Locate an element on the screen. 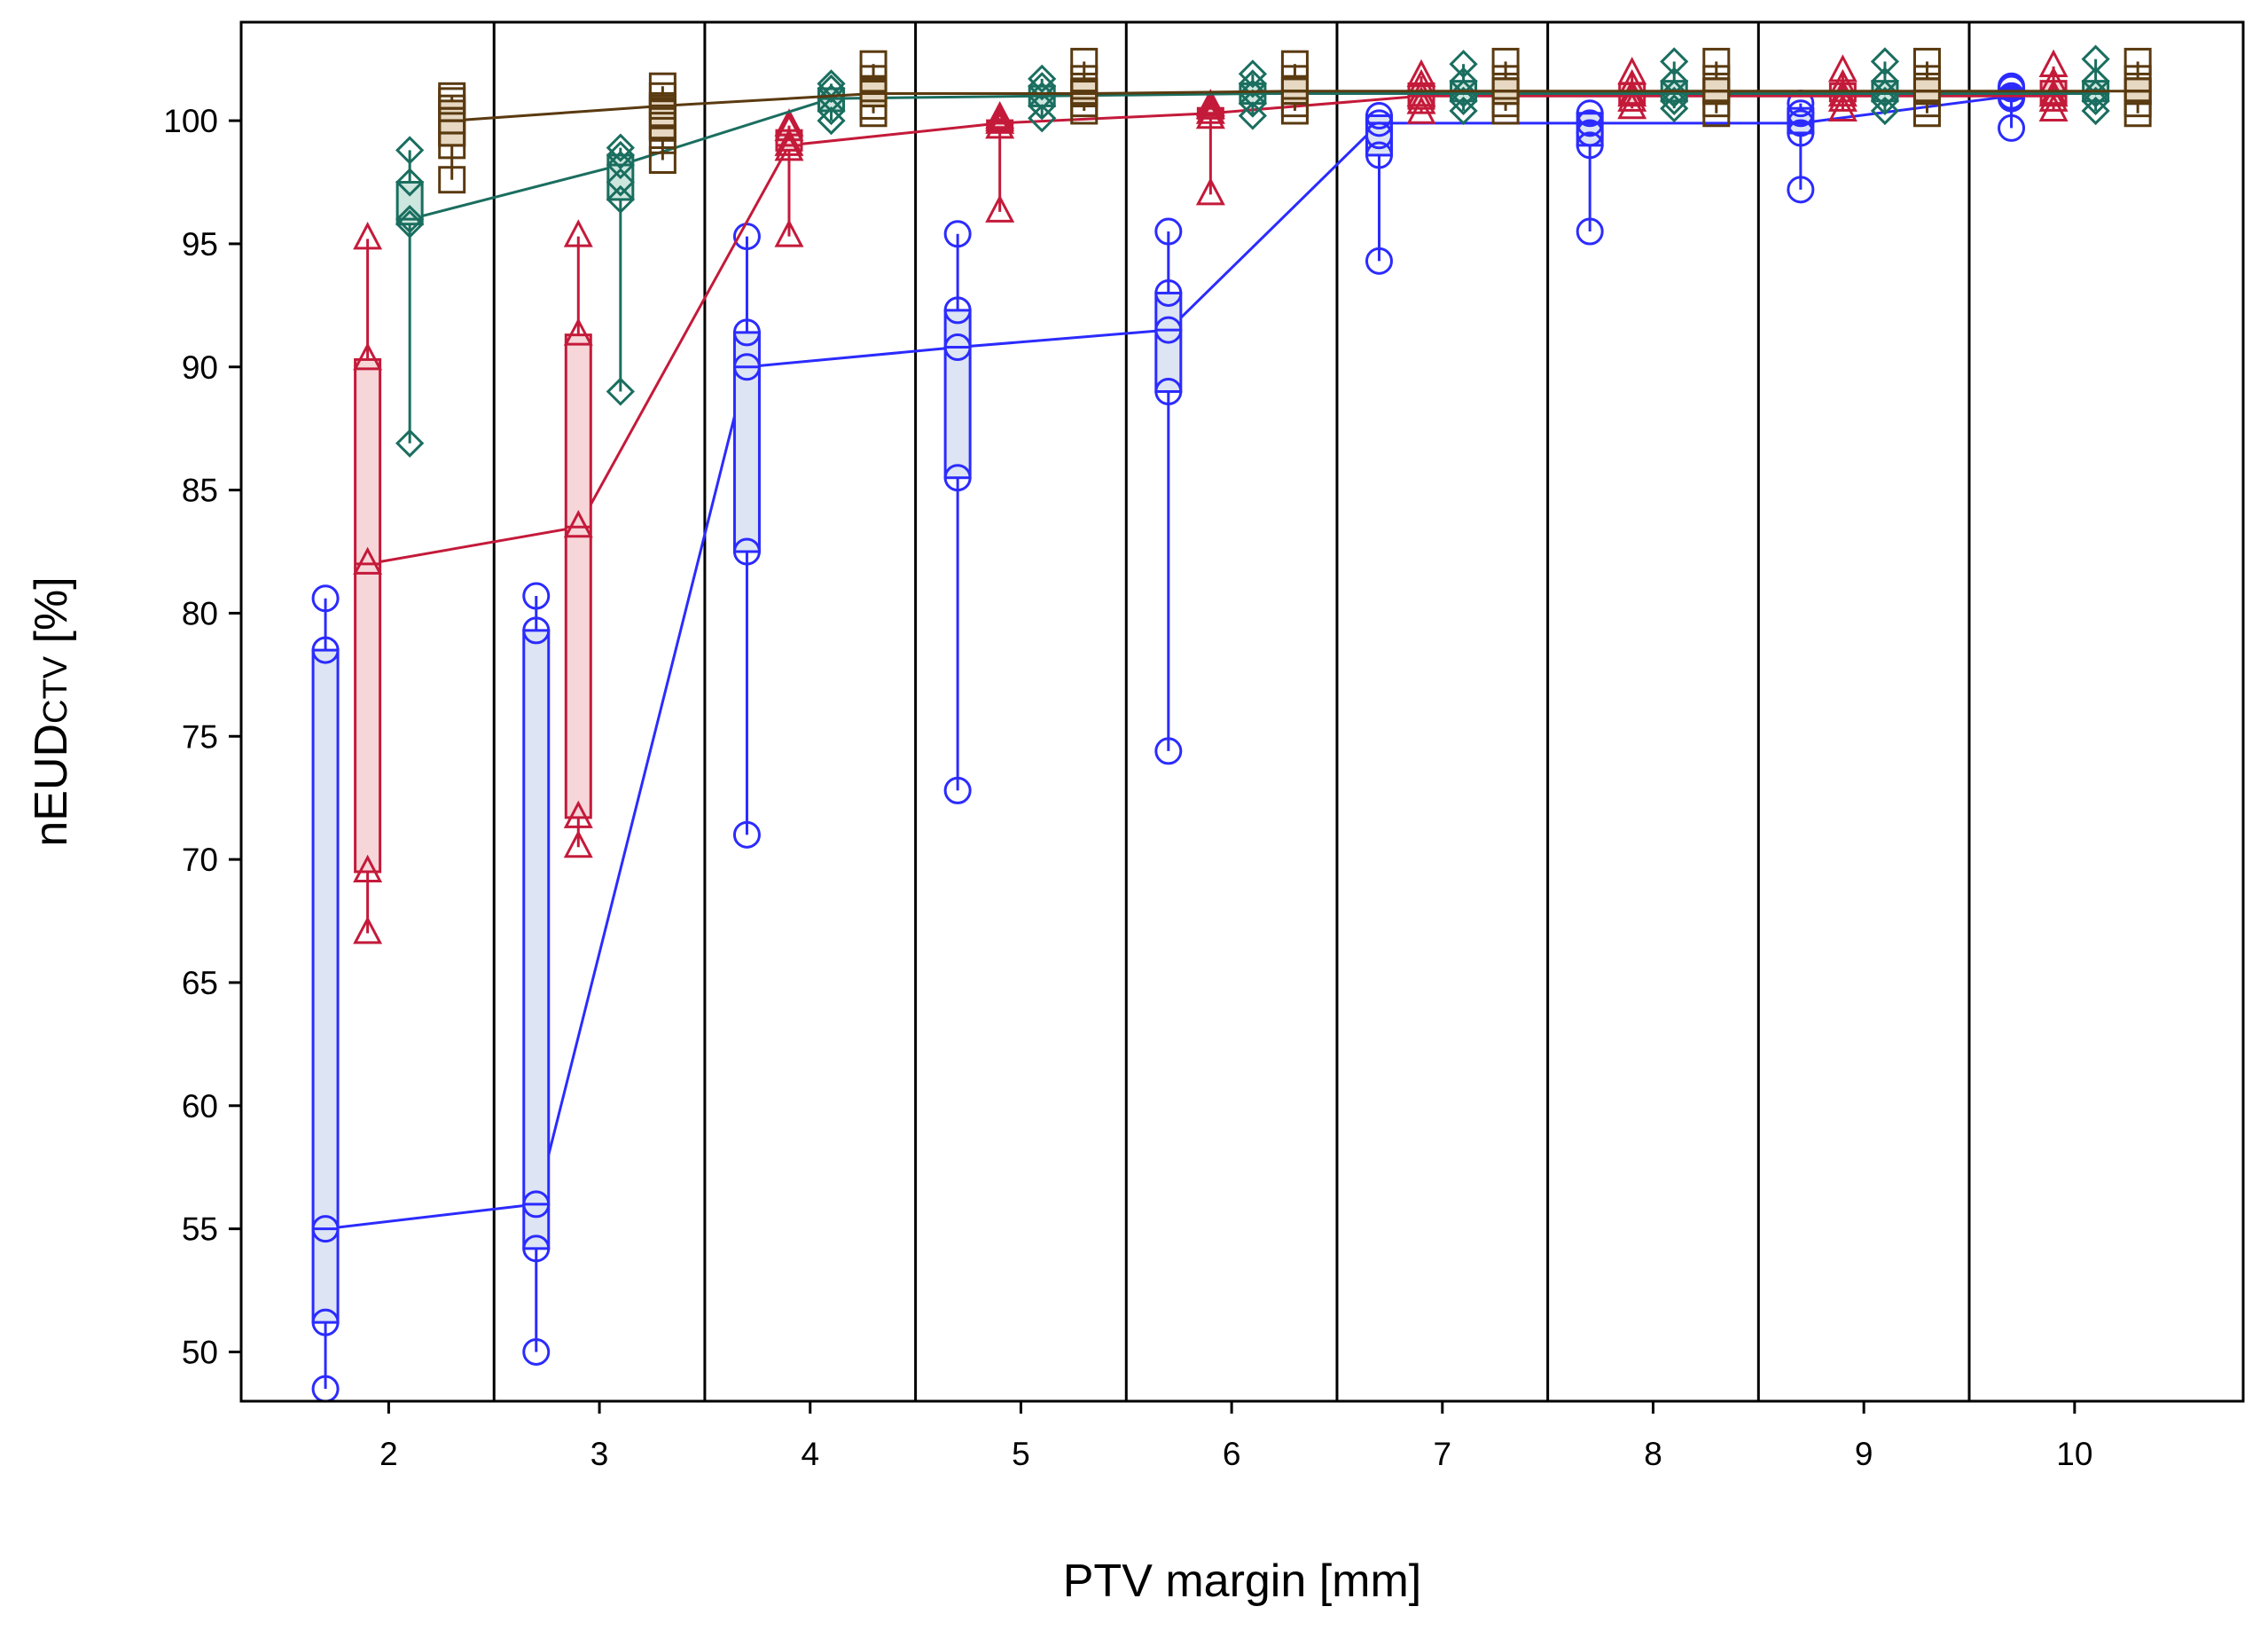 This screenshot has height=1630, width=2268. y-tick-label: 70 is located at coordinates (200, 860).